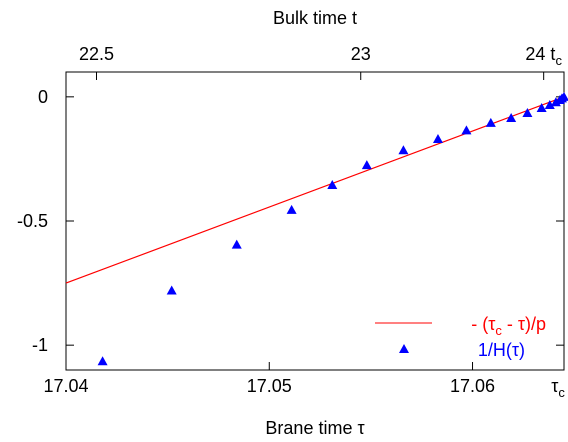 This screenshot has height=442, width=568. I want to click on top-axis-title: Bulk time t, so click(315, 18).